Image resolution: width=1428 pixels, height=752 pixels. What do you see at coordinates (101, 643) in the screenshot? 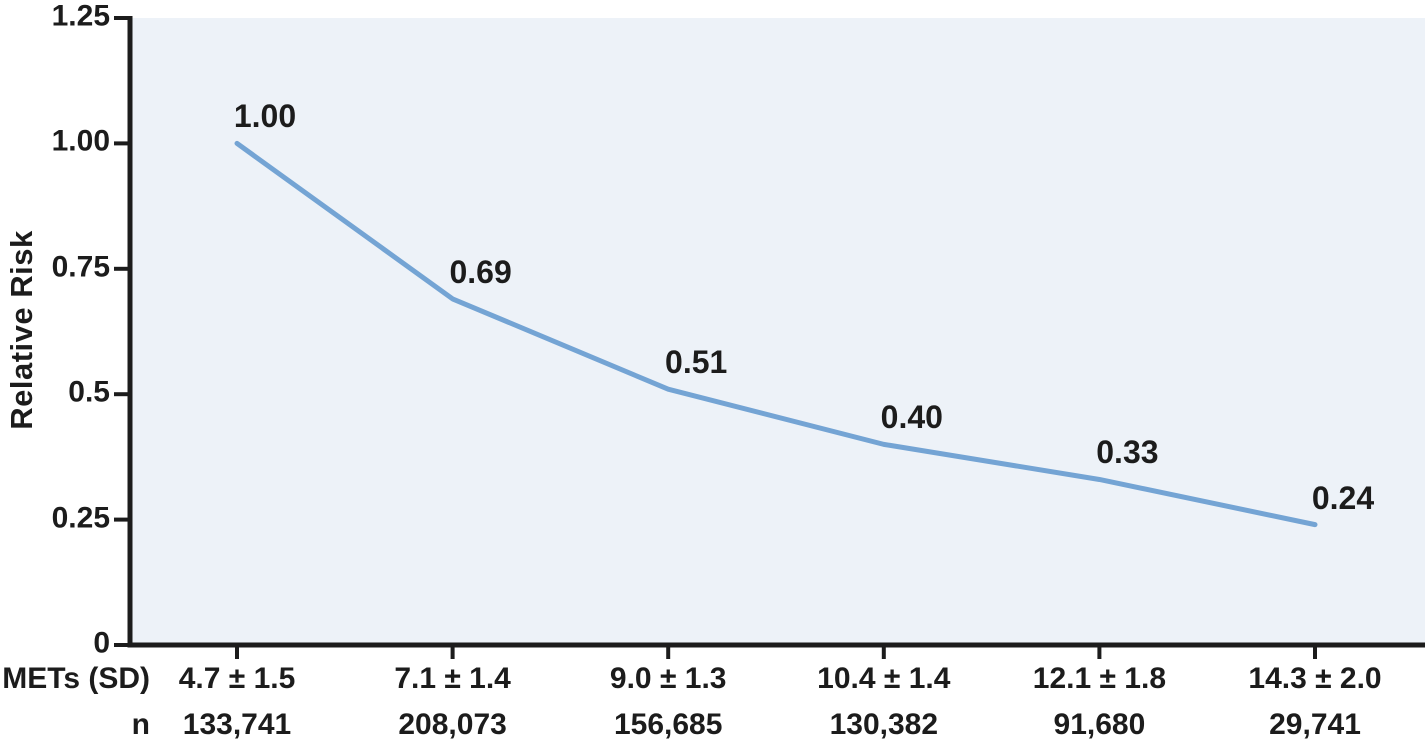
I see `y-tick-label: 0` at bounding box center [101, 643].